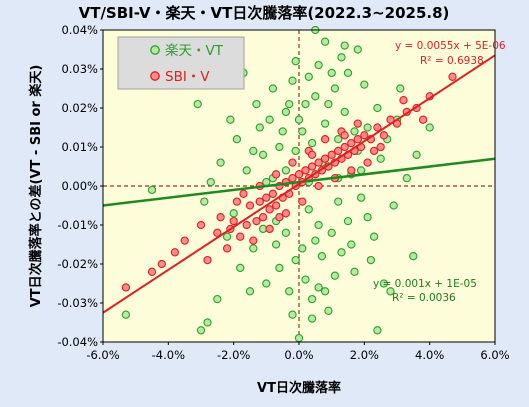  What do you see at coordinates (187, 77) in the screenshot?
I see `legend-label-sbi-v: SBI・V` at bounding box center [187, 77].